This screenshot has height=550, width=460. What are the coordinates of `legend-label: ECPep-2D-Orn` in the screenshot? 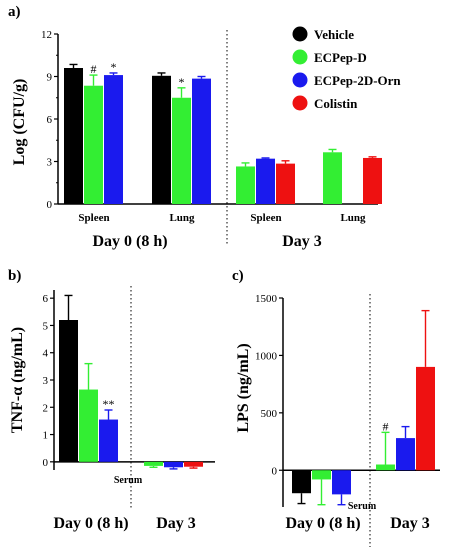 It's located at (357, 80).